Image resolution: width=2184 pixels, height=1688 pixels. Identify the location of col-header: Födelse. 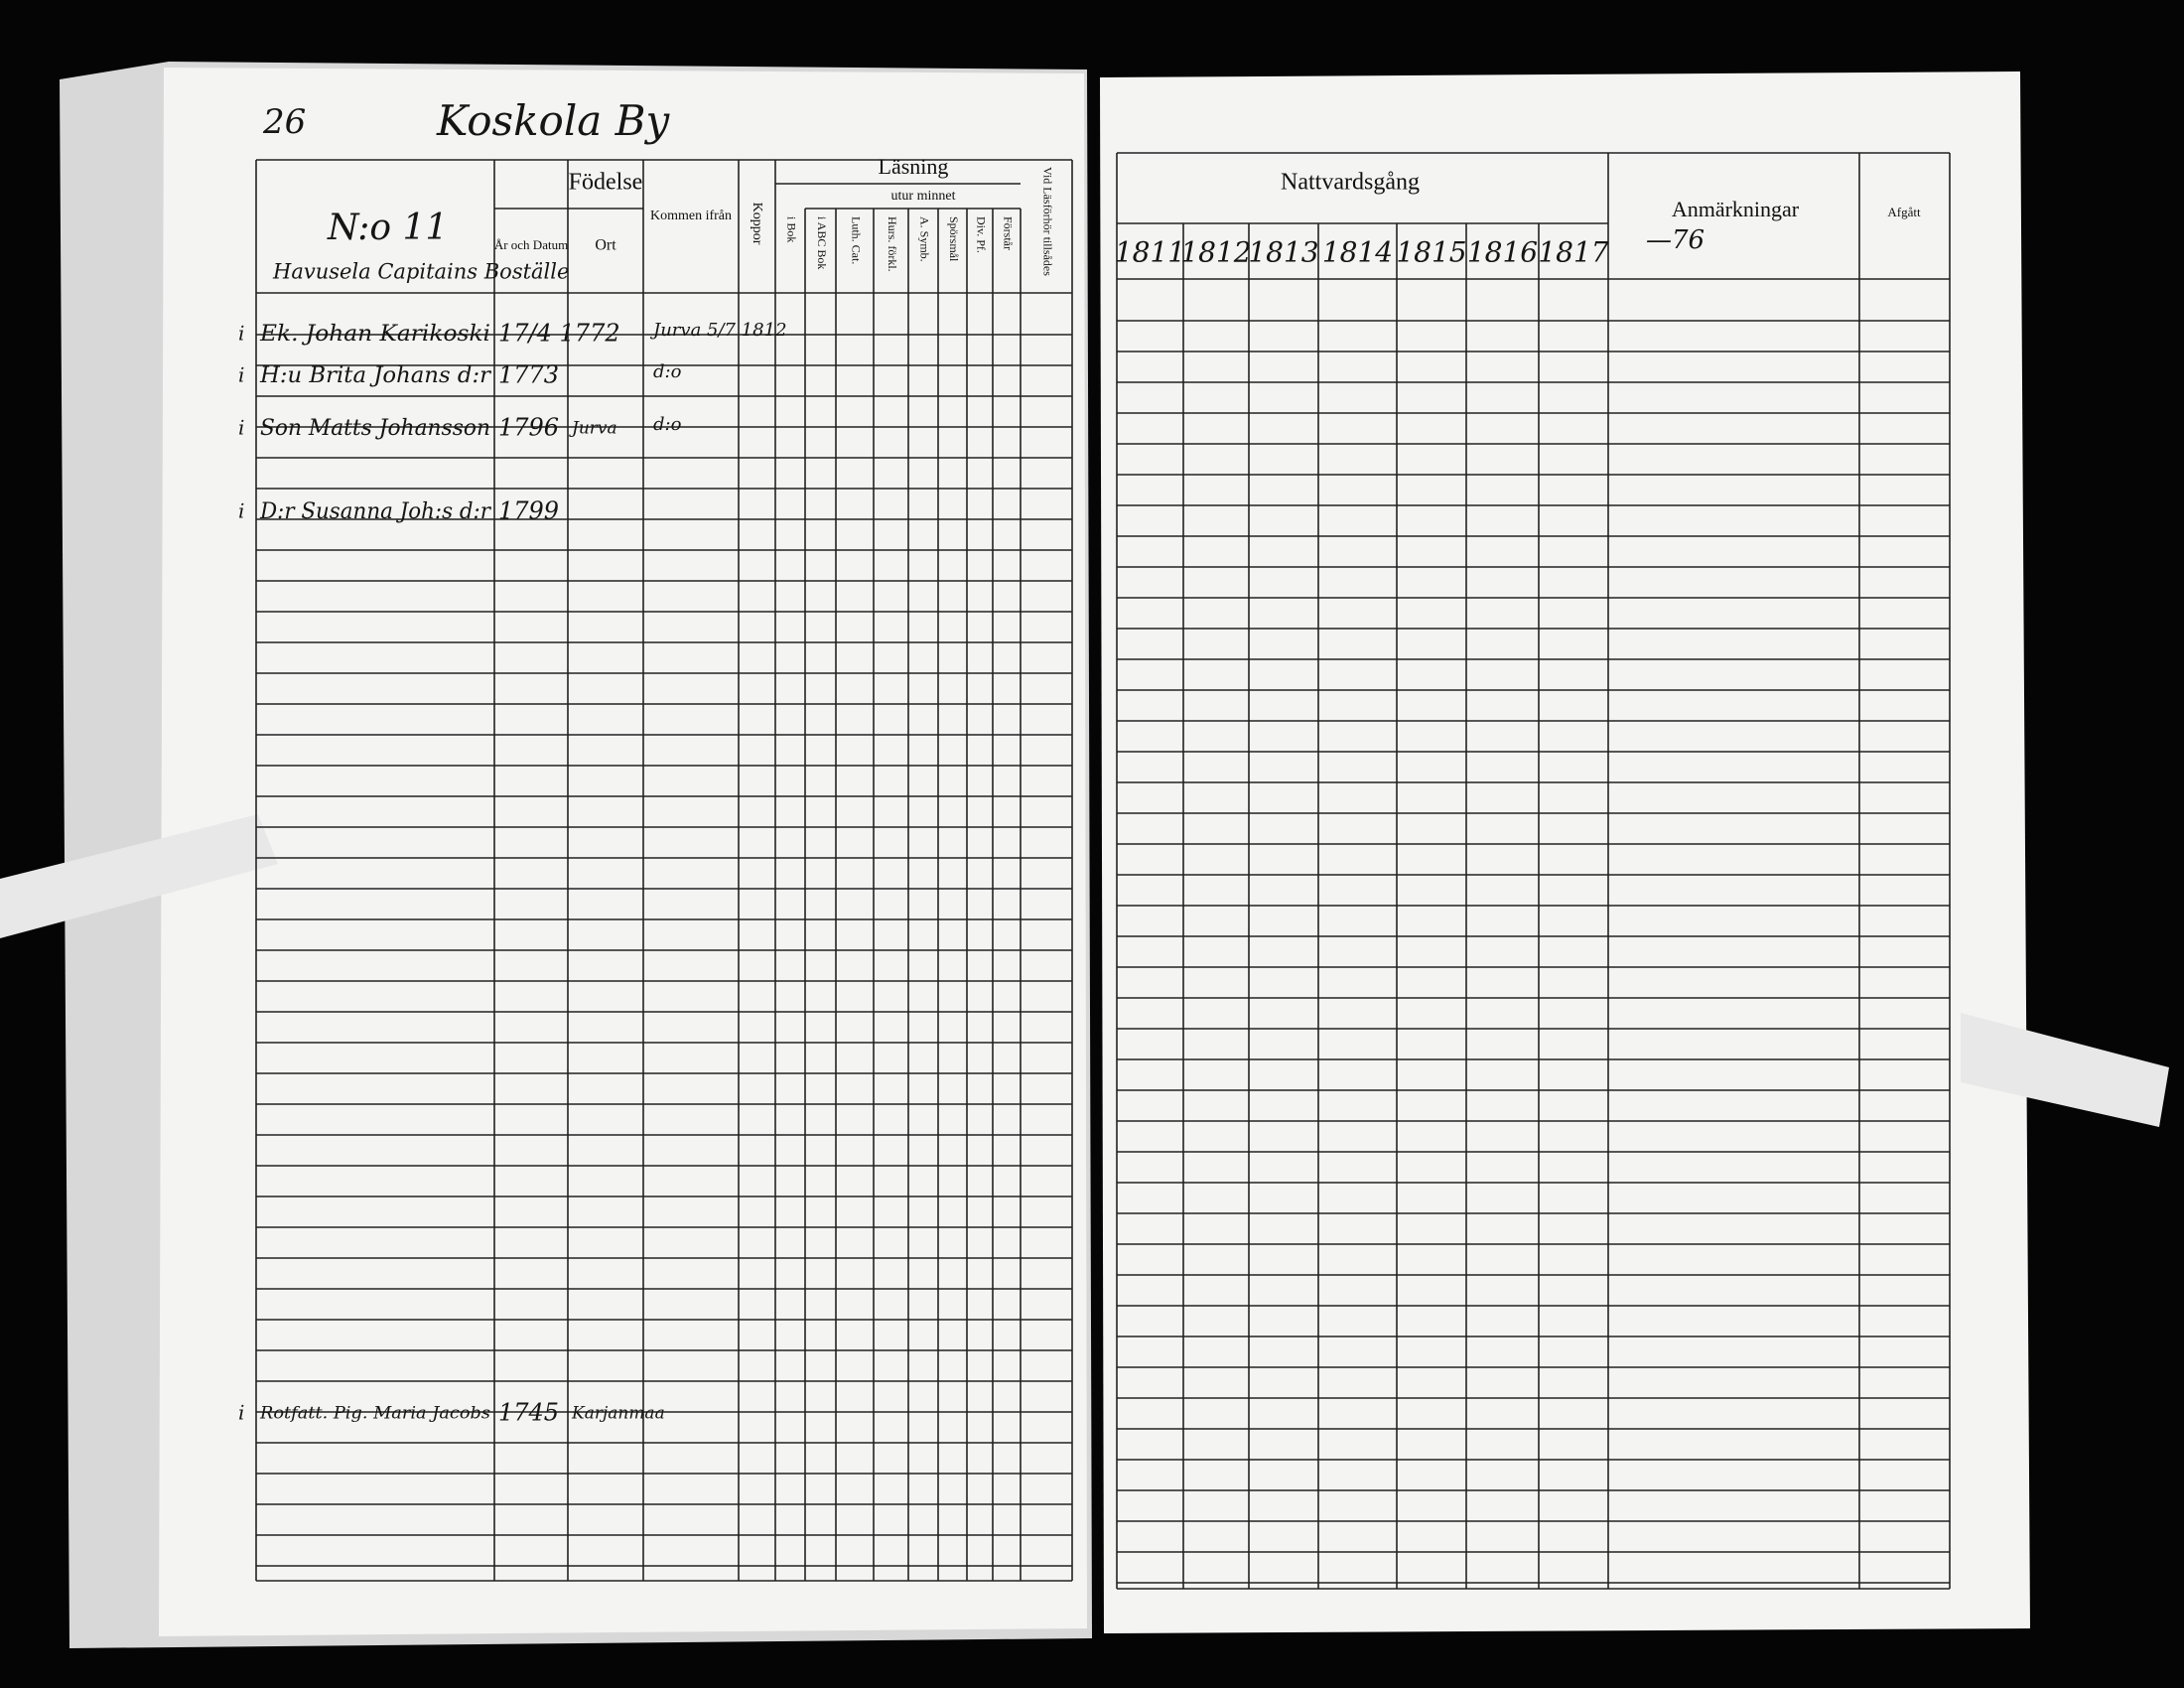
(606, 183).